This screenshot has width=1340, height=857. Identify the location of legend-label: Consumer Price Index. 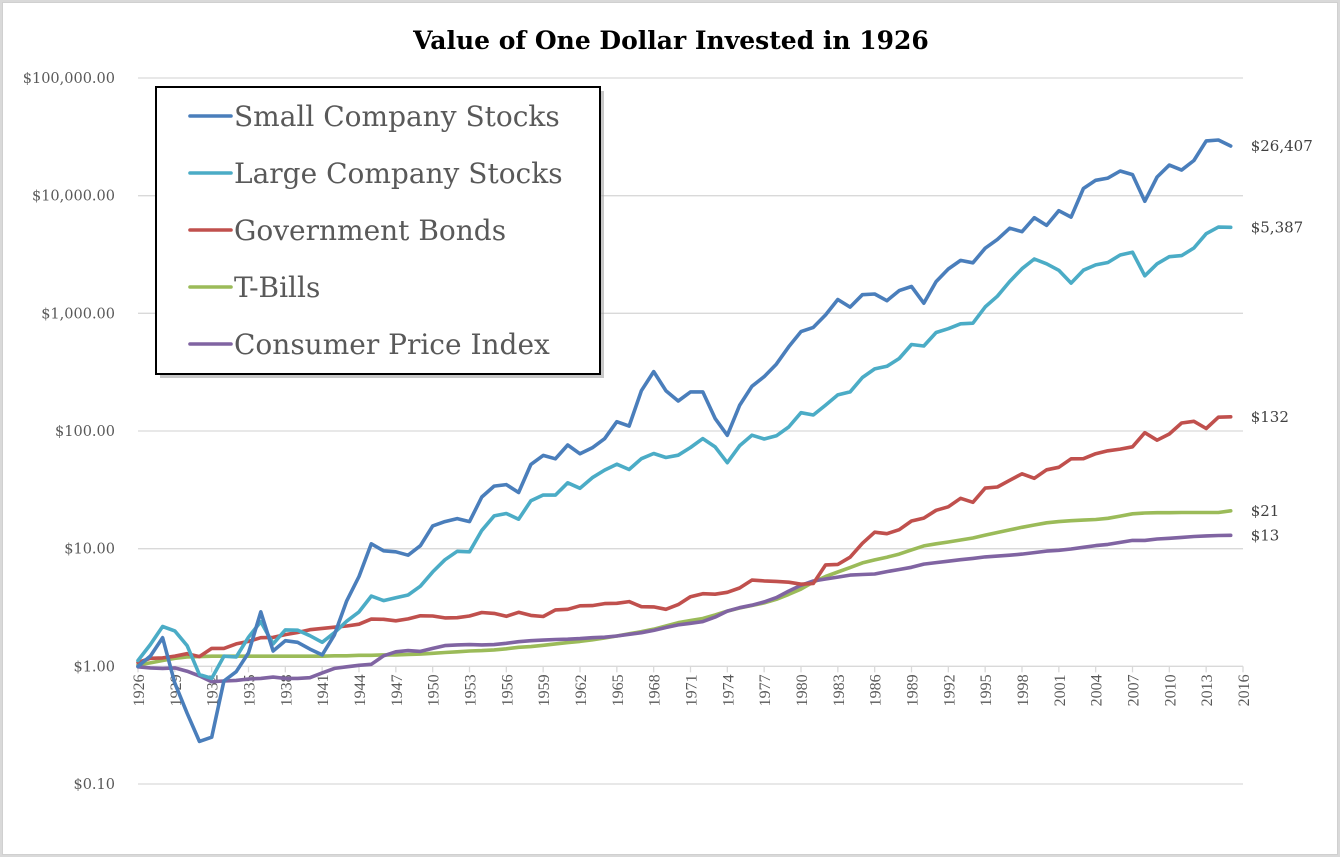
(392, 344).